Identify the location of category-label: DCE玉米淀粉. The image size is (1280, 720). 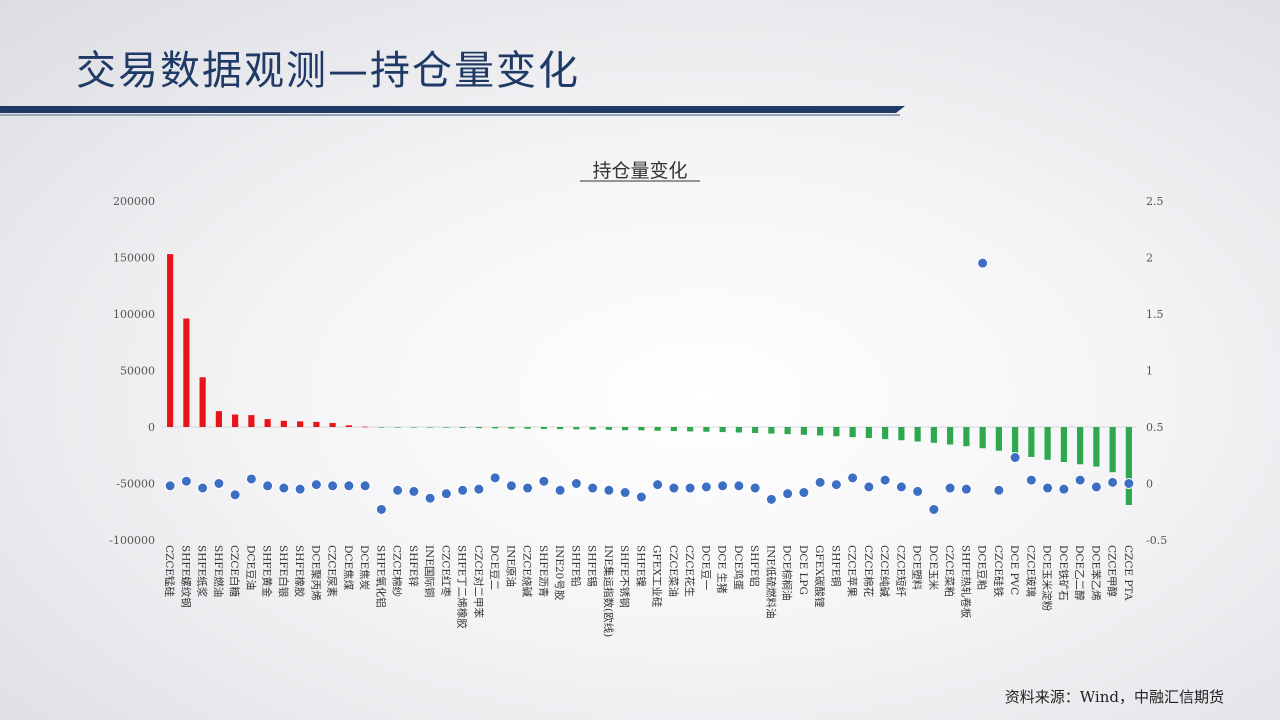
(1047, 578).